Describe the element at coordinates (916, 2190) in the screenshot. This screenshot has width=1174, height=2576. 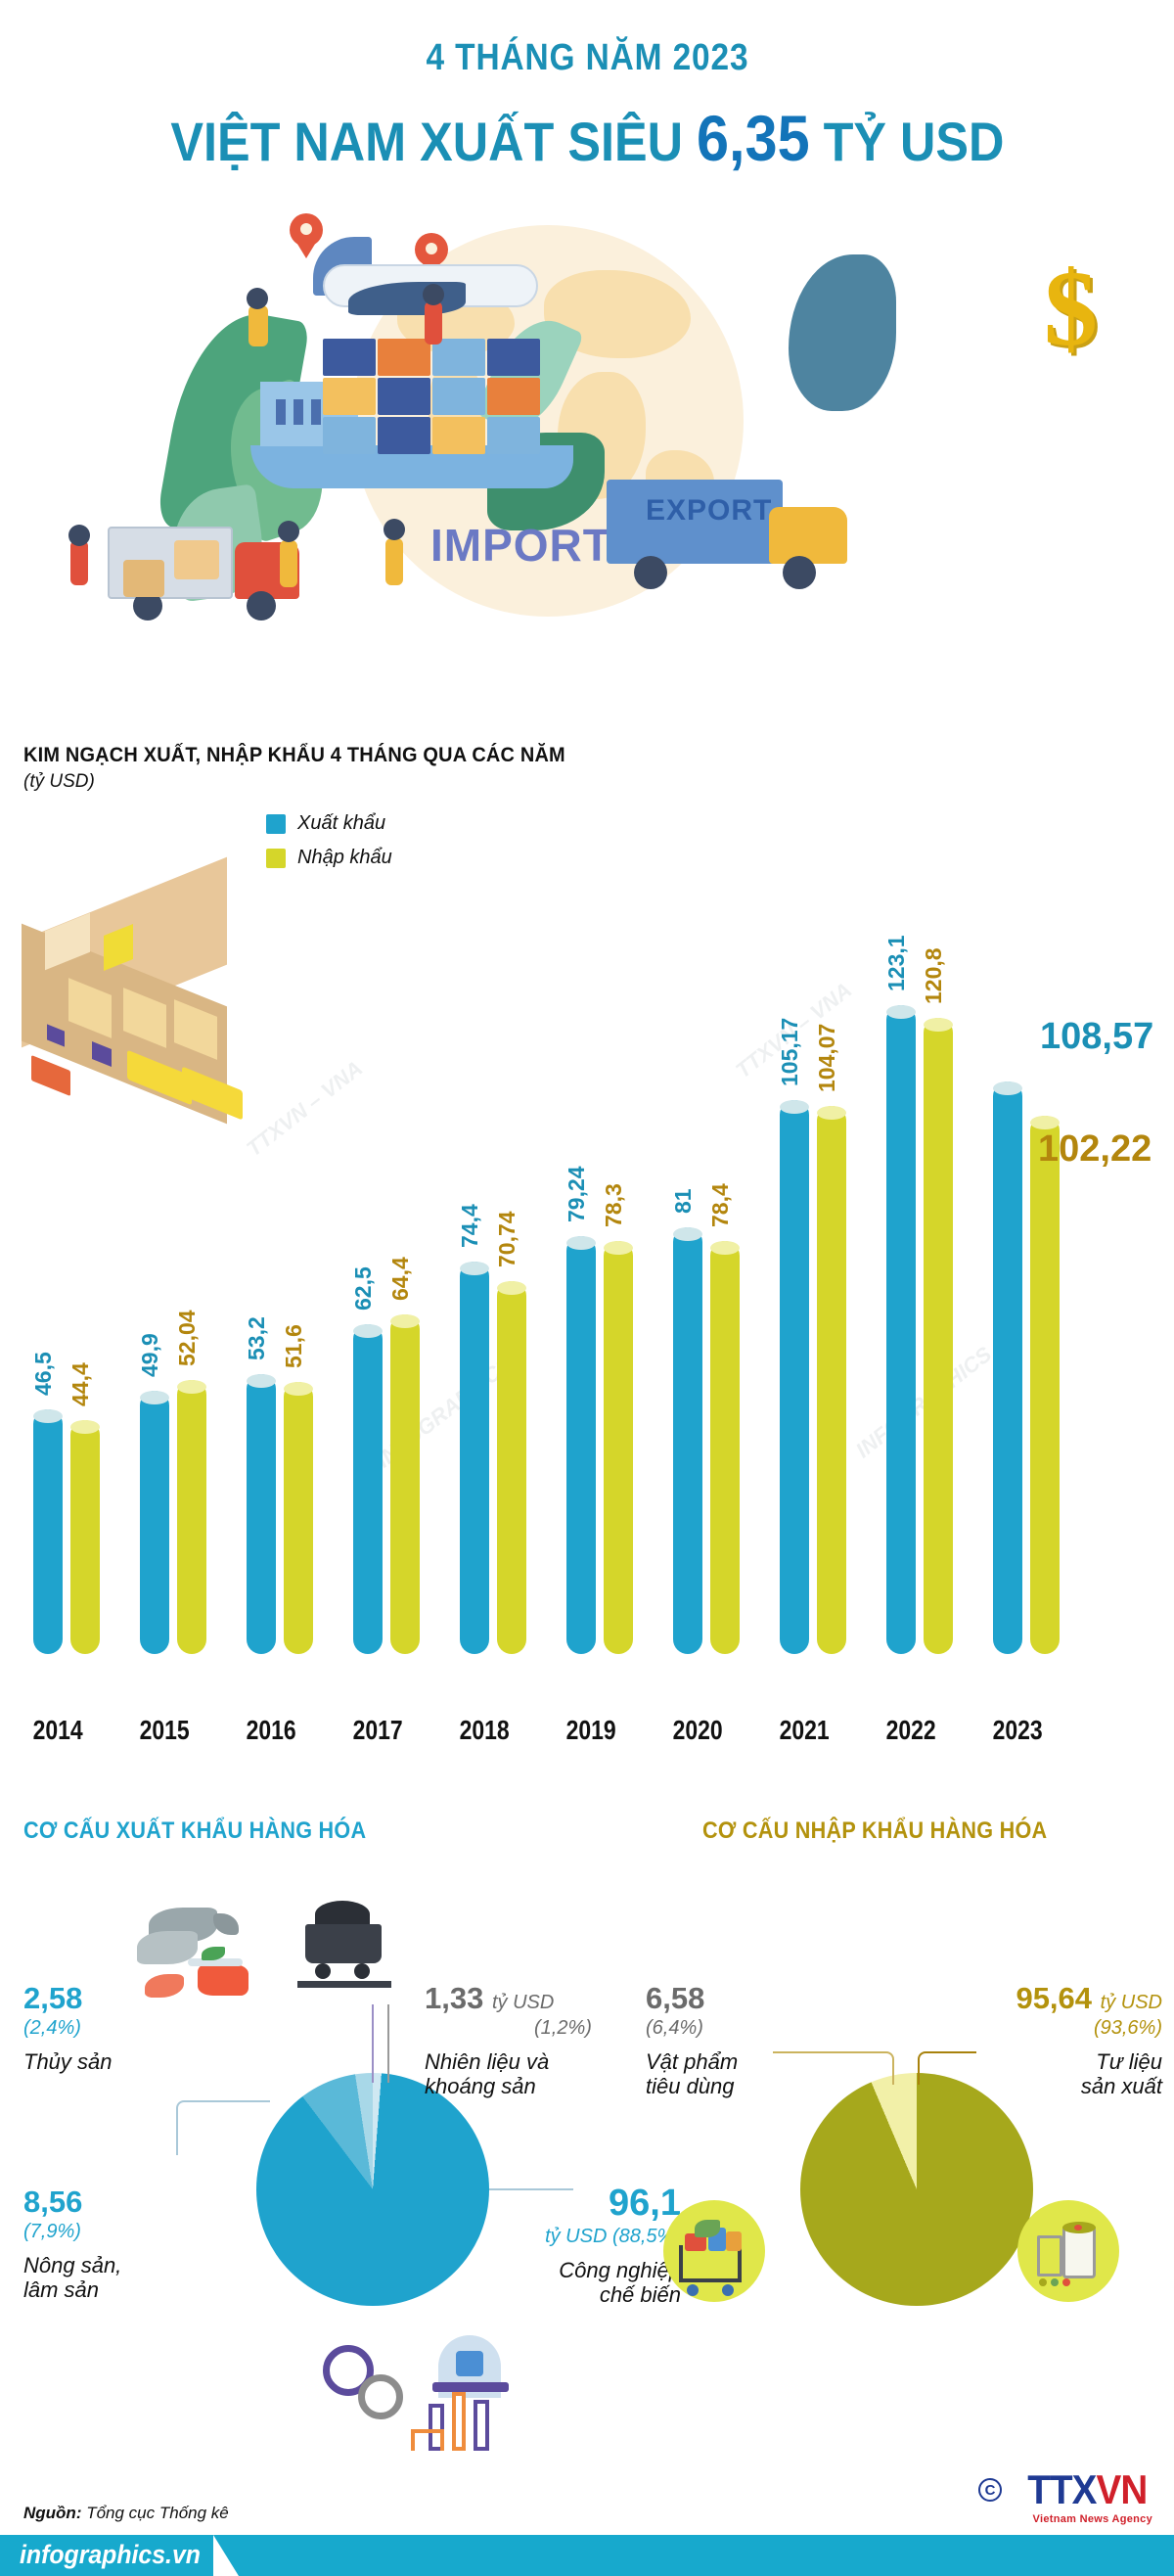
I see `import-pie-chart` at that location.